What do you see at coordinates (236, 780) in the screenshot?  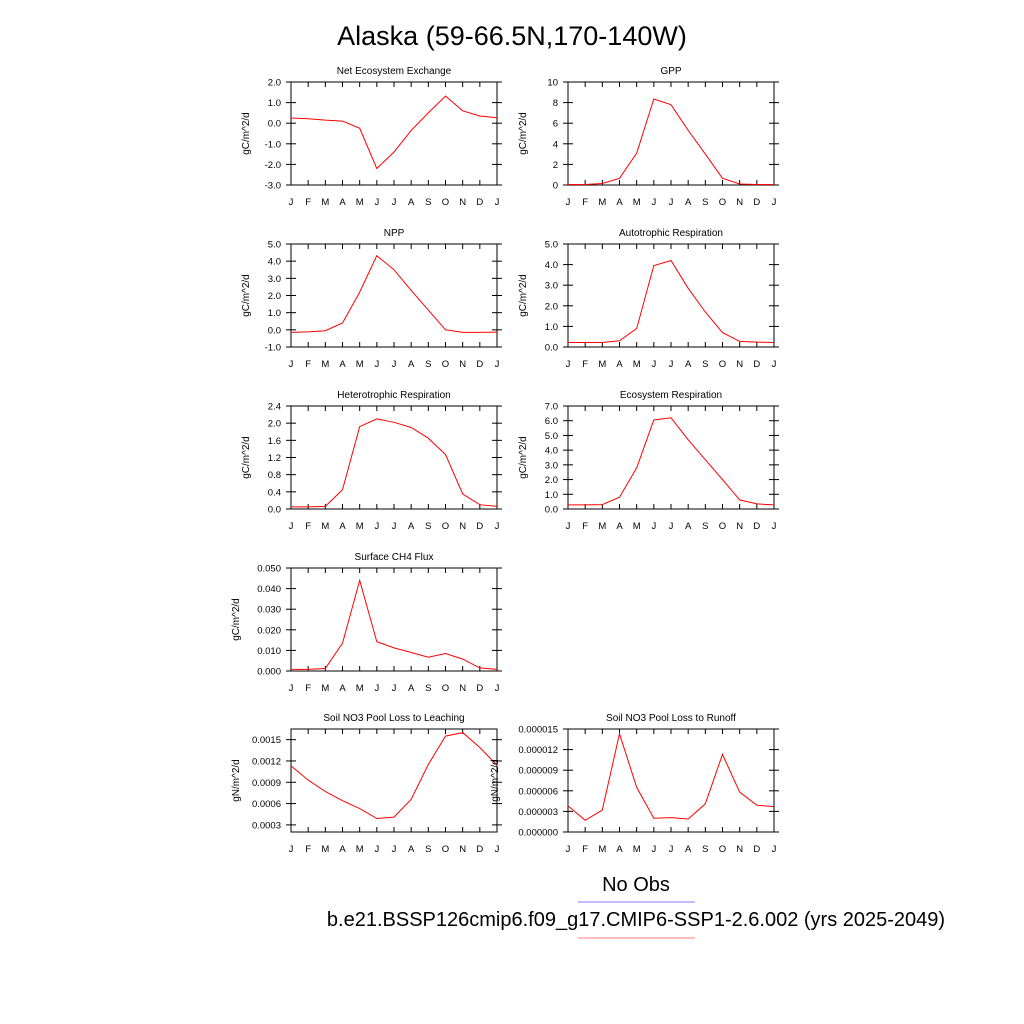 I see `y-axis-label: gN/m^2/d` at bounding box center [236, 780].